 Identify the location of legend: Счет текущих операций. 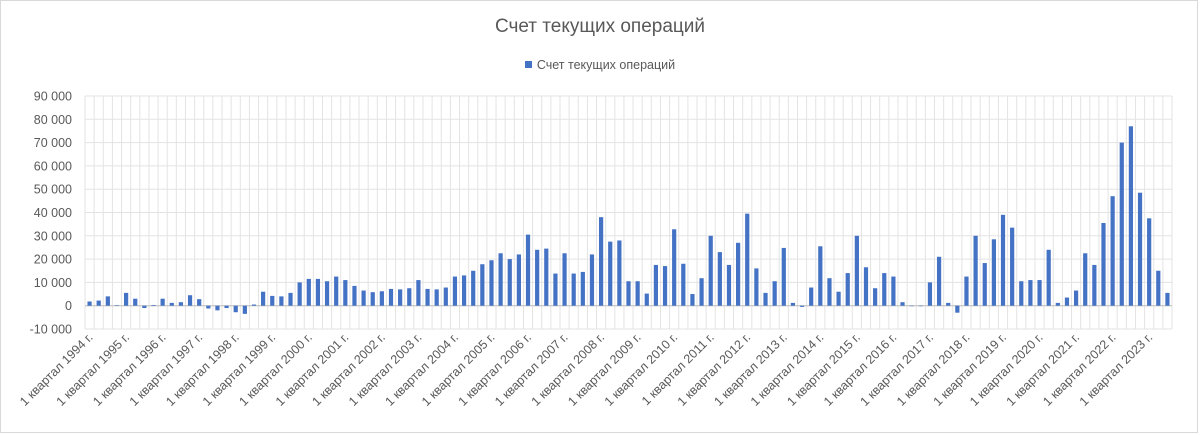
(600, 65).